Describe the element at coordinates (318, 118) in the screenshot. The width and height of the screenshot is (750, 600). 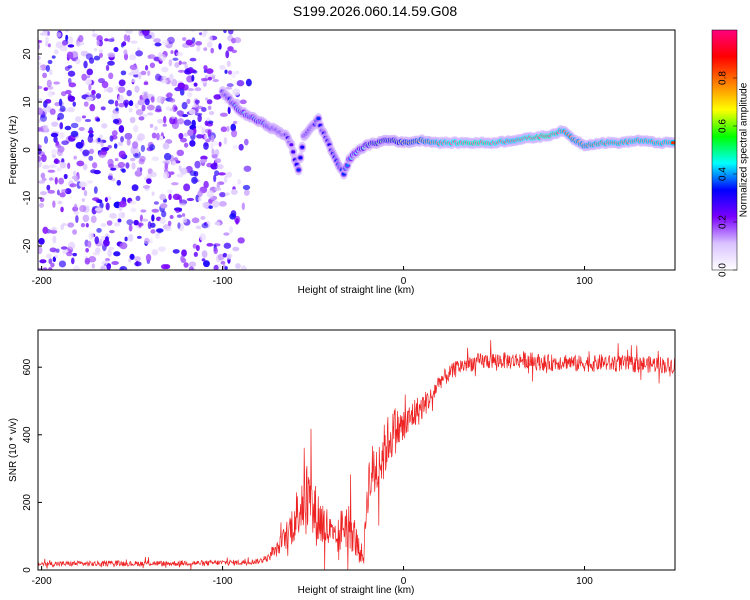
I see `spectrogram-ridge-point` at that location.